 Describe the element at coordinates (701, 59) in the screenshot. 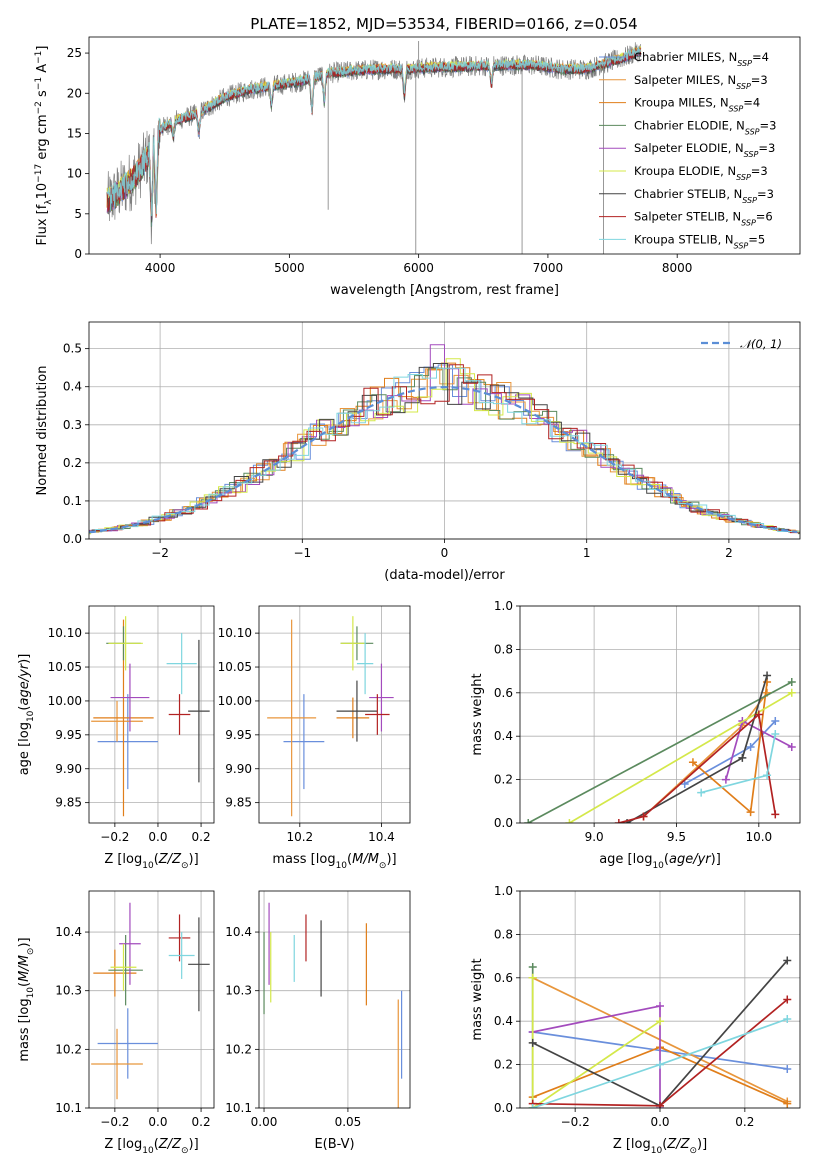

I see `legend-entry: Chabrier MILES, NSSP=4` at that location.